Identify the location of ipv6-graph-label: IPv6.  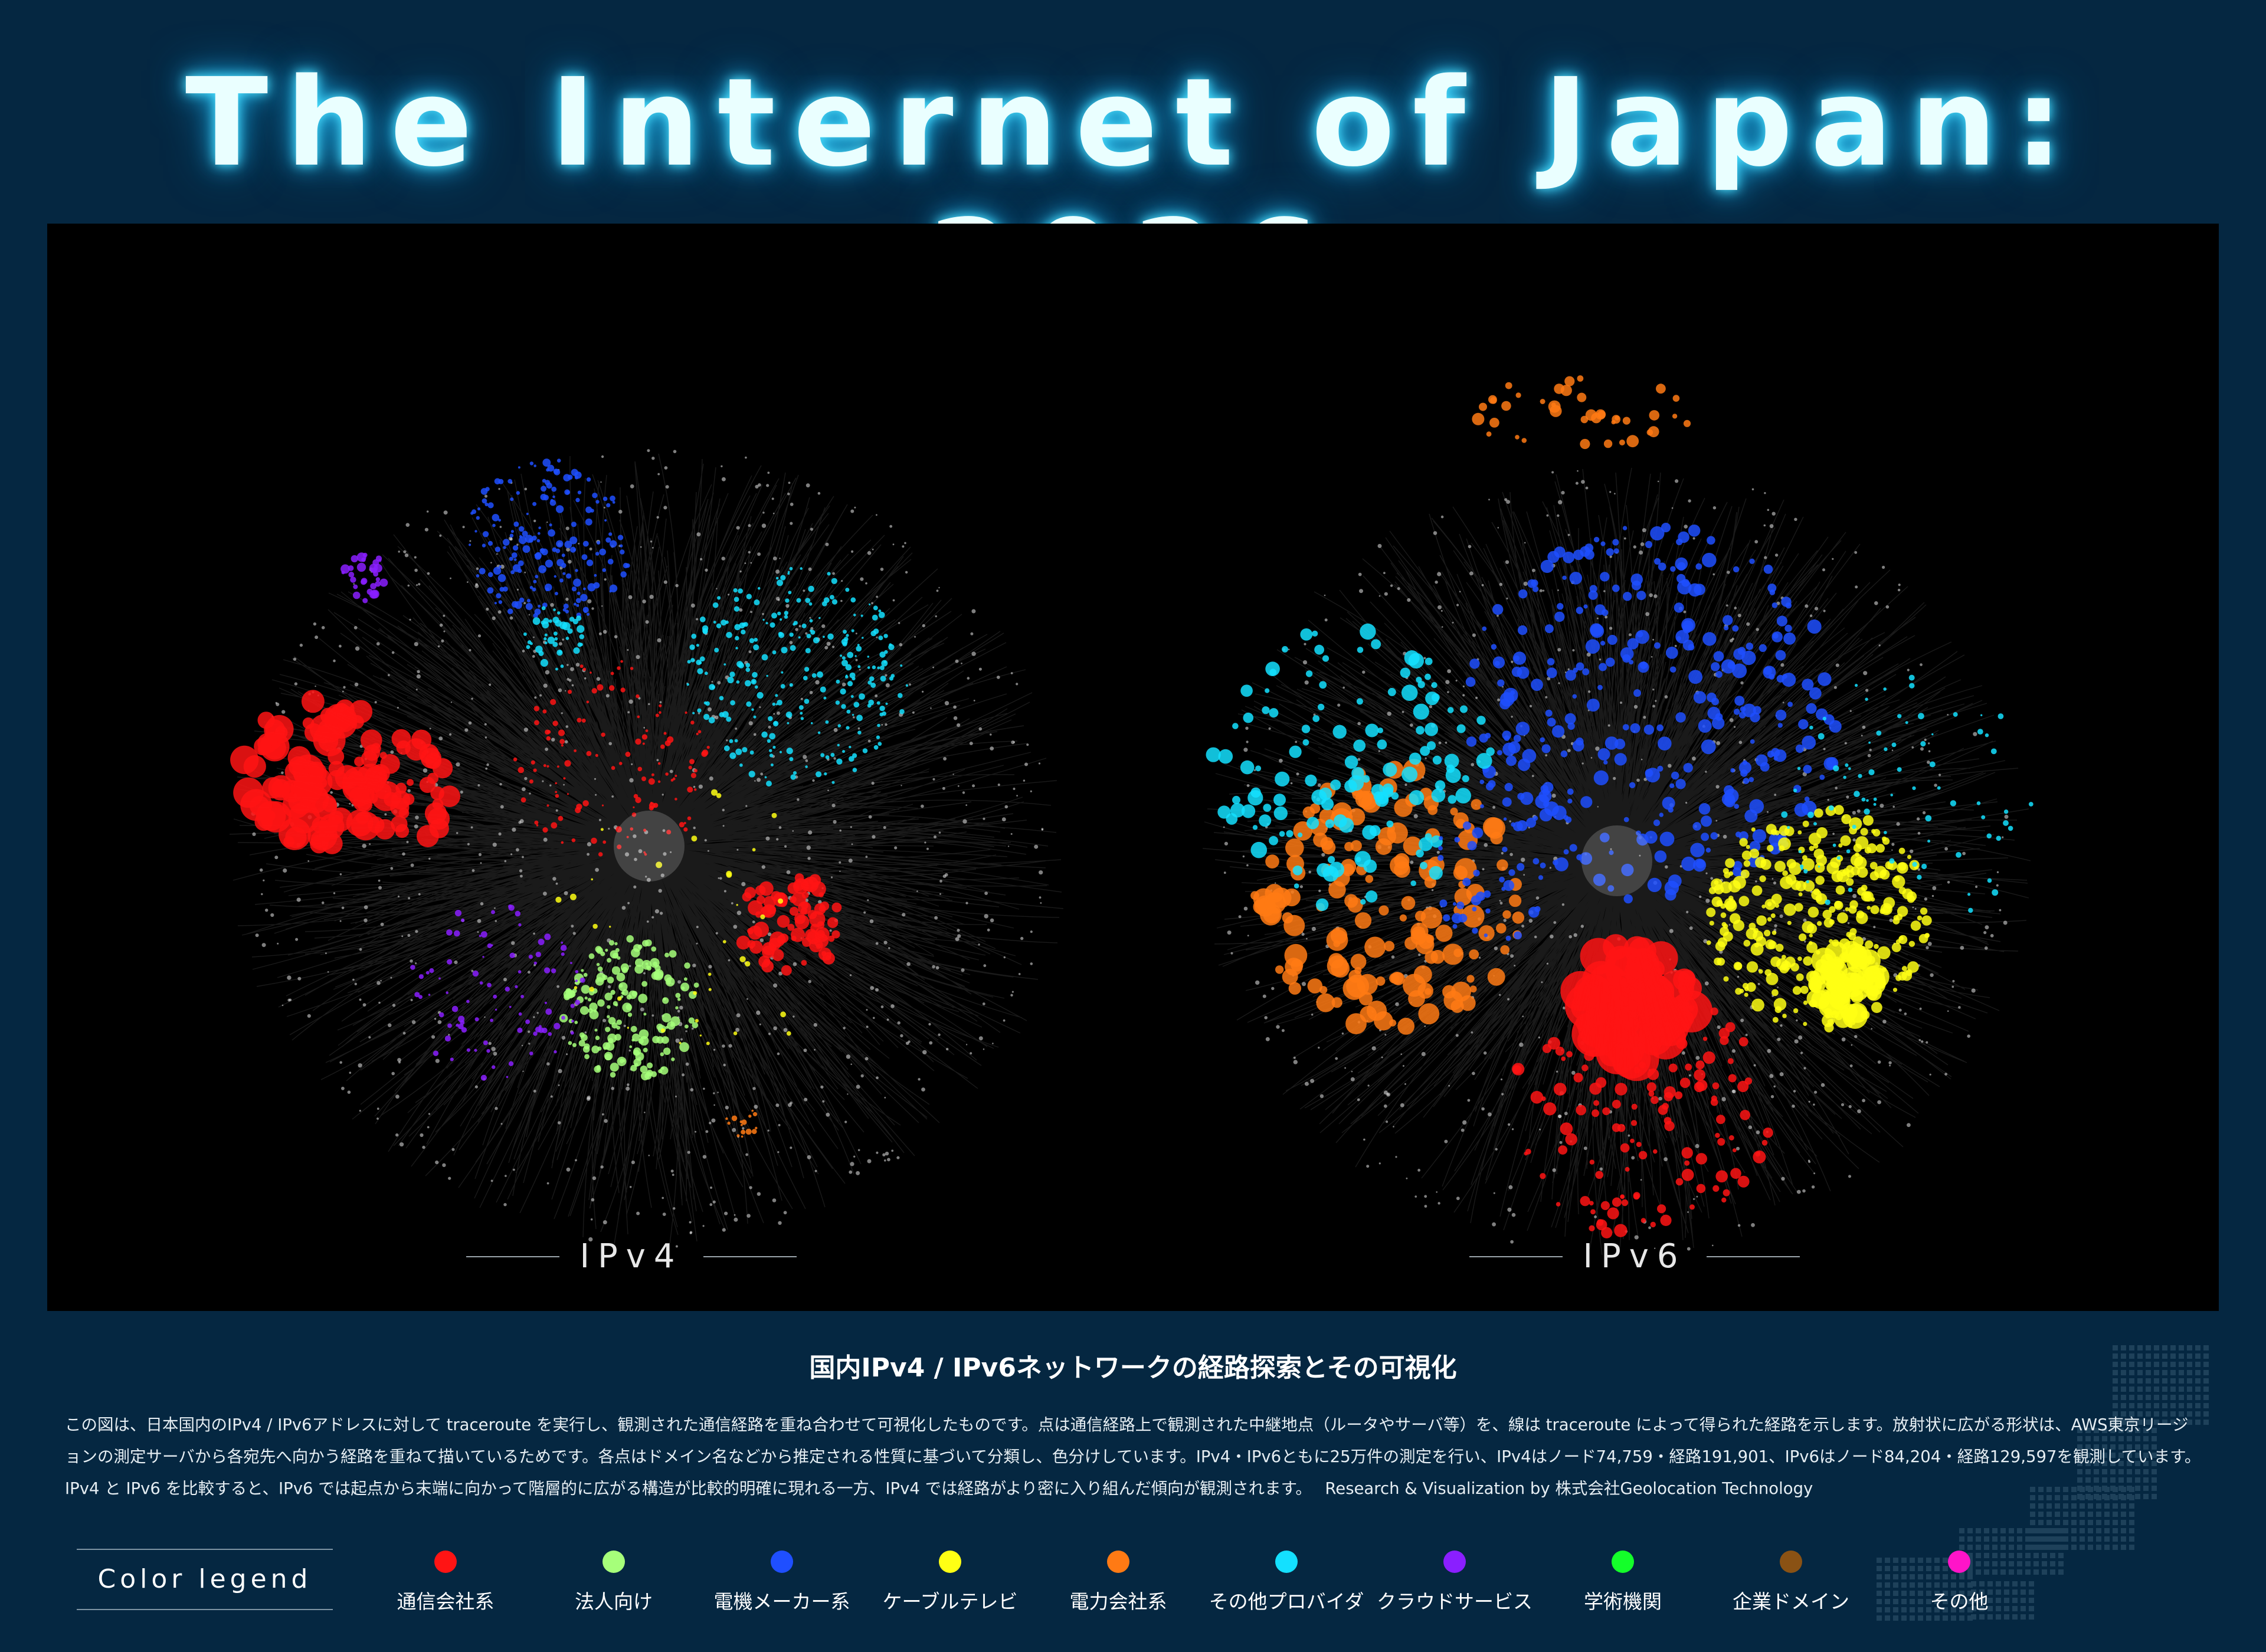
(1634, 1256).